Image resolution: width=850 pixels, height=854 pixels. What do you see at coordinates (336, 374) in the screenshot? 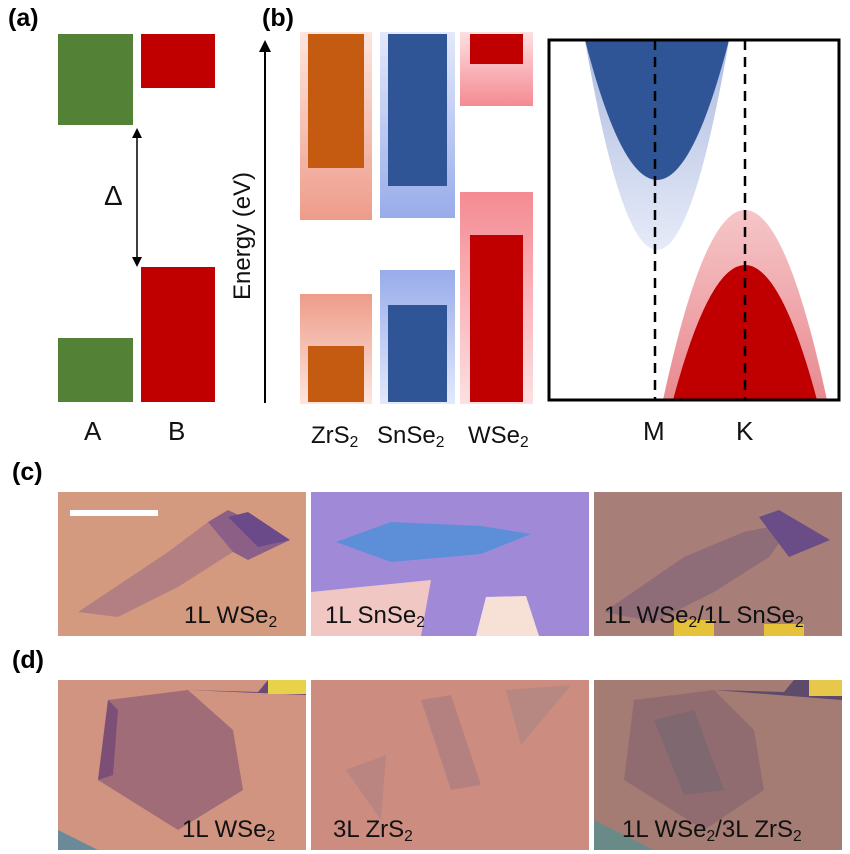
I see `zrs2-valence-band` at bounding box center [336, 374].